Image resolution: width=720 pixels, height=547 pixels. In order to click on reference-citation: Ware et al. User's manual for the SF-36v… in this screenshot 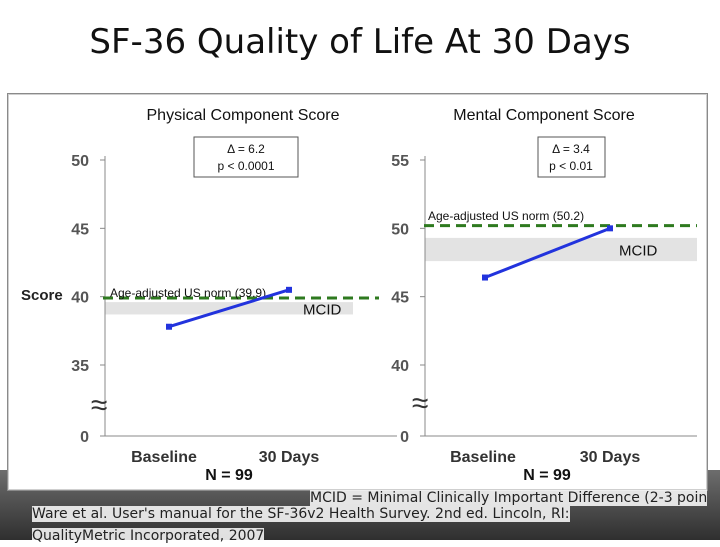, I will do `click(312, 525)`.